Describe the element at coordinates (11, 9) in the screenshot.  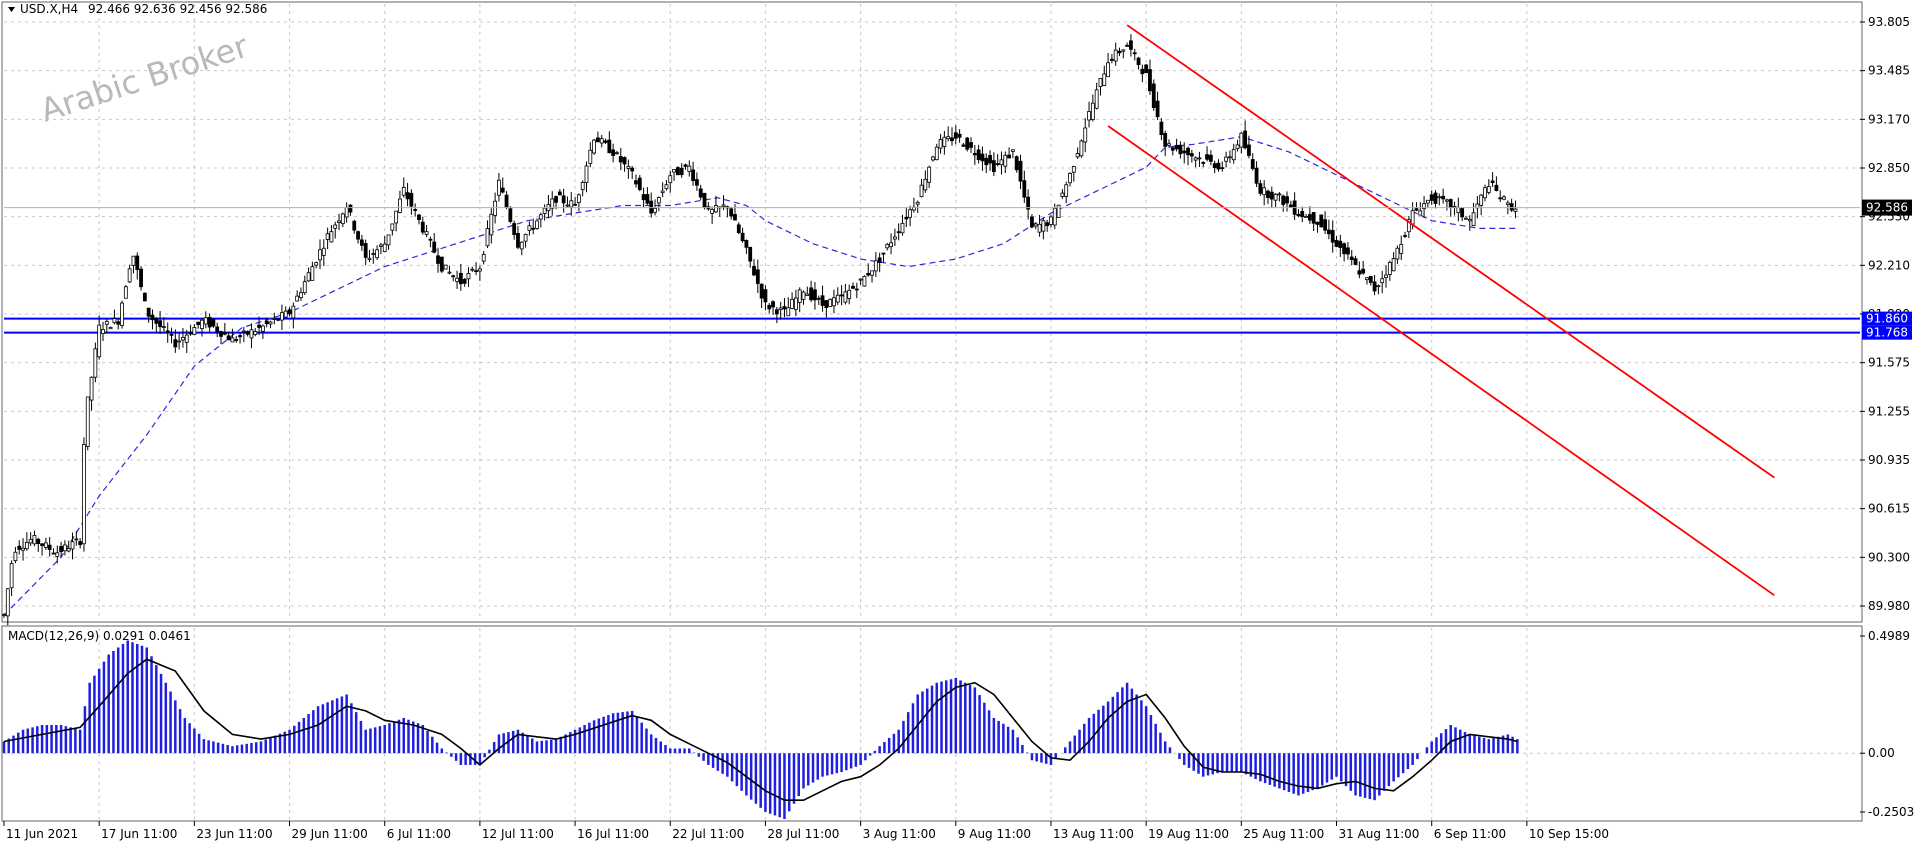
I see `dropdown-triangle-icon` at that location.